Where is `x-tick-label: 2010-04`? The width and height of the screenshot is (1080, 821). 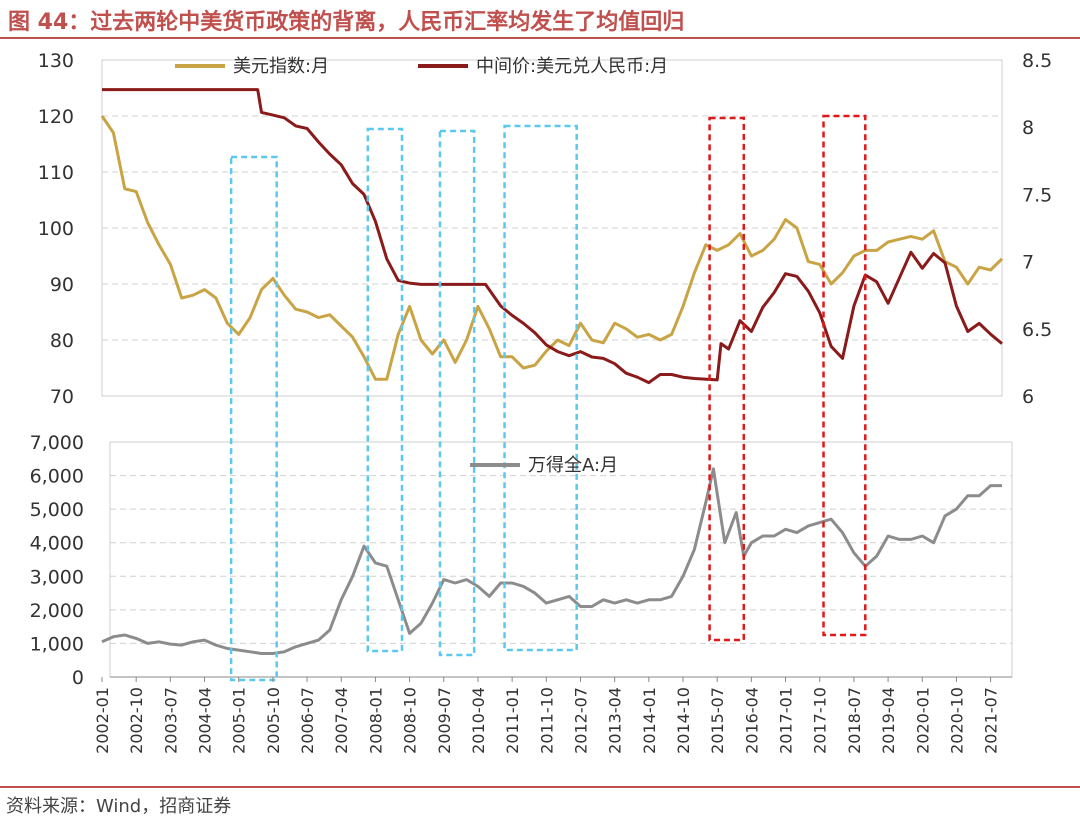
x-tick-label: 2010-04 is located at coordinates (478, 720).